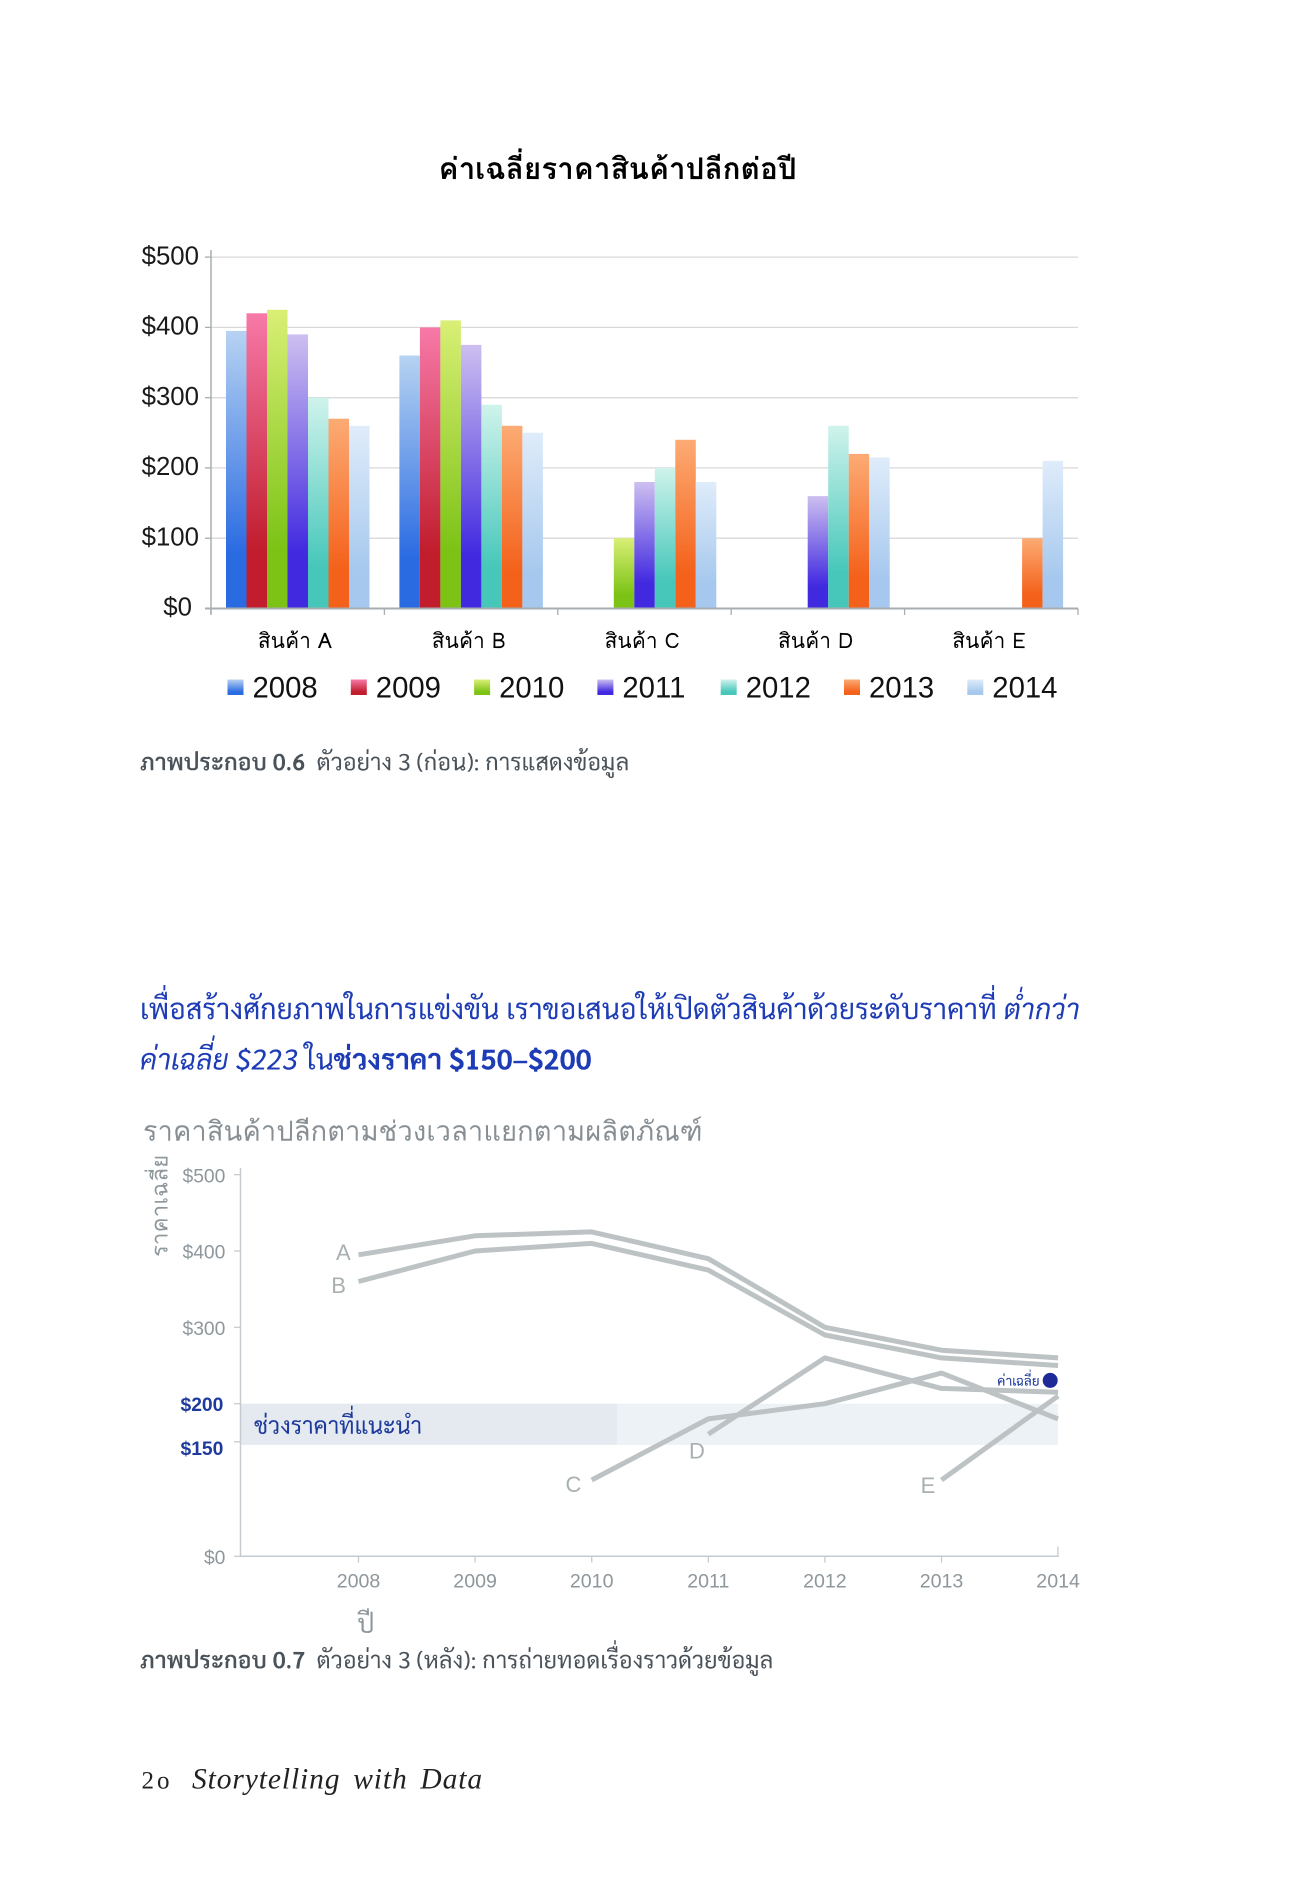 This screenshot has height=1890, width=1299. What do you see at coordinates (343, 1252) in the screenshot?
I see `svg-text: A` at bounding box center [343, 1252].